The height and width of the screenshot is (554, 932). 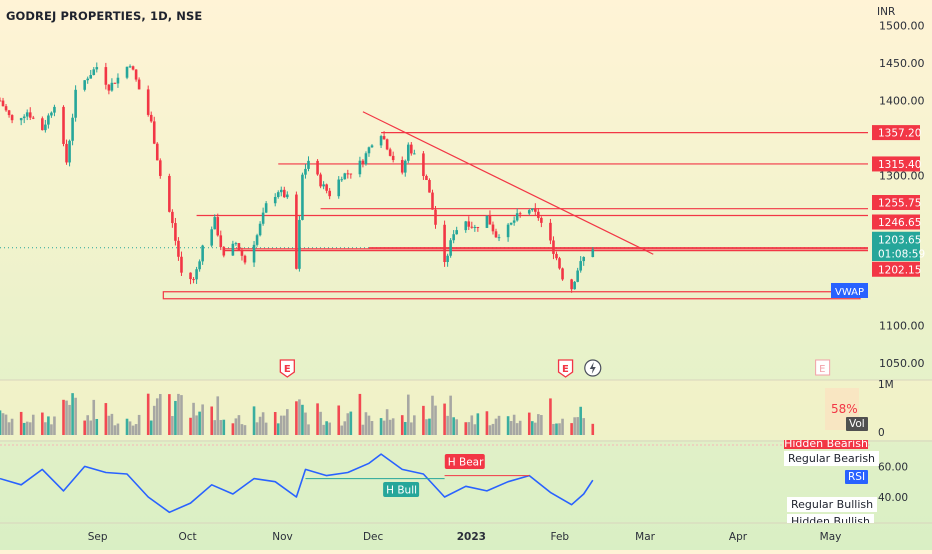 I want to click on price-axis-tick: 1300.00, so click(x=902, y=176).